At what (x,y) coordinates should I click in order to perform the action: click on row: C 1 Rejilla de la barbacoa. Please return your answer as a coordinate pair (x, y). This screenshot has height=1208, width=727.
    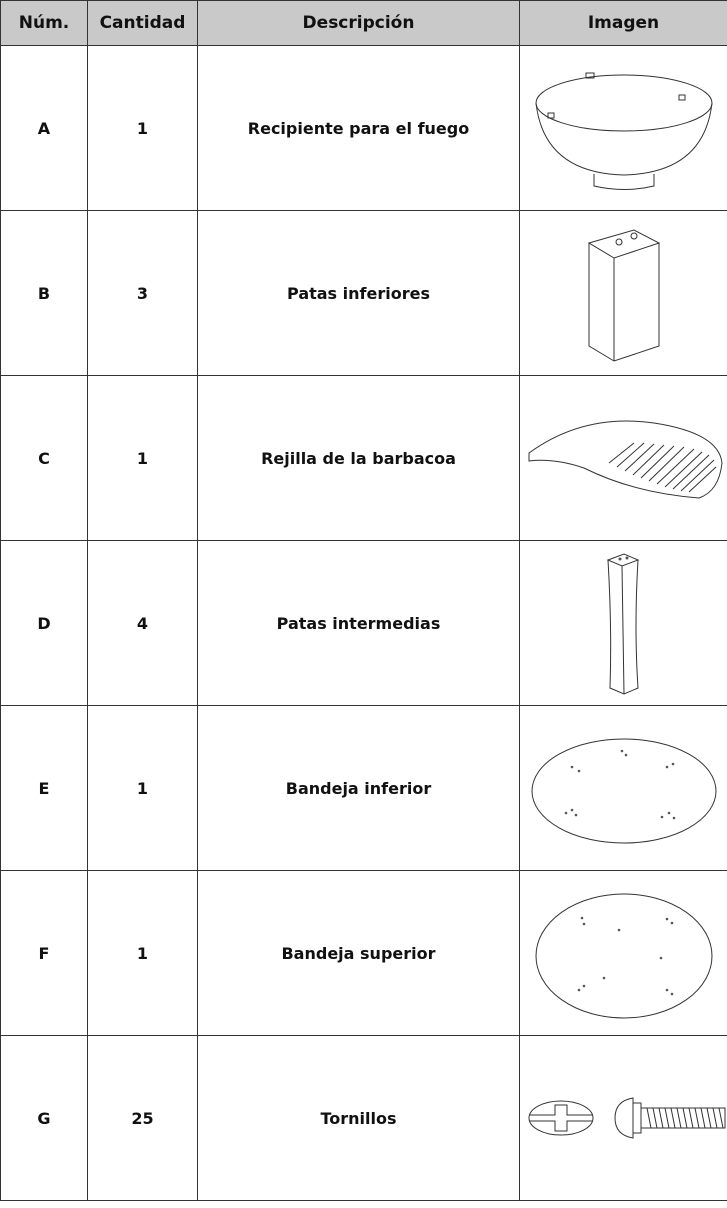
    Looking at the image, I should click on (363, 458).